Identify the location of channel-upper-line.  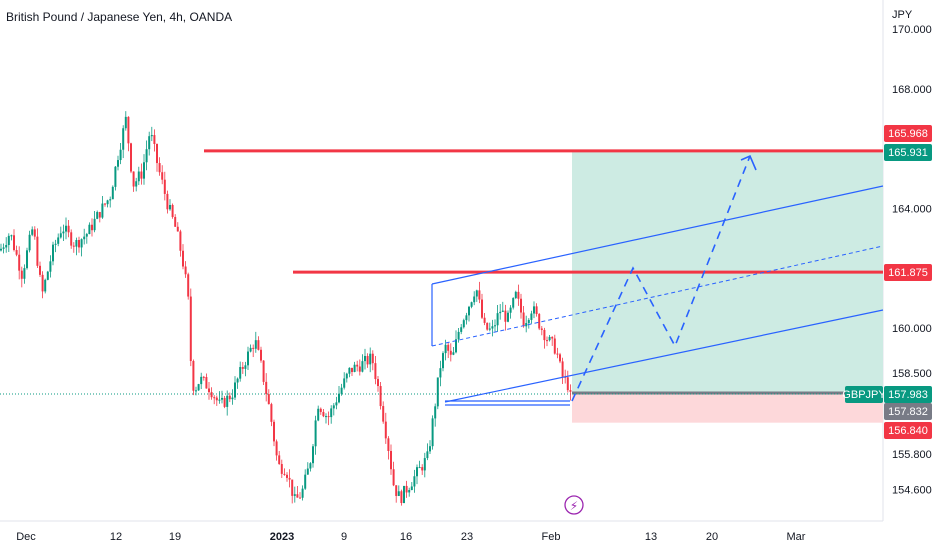
(657, 235).